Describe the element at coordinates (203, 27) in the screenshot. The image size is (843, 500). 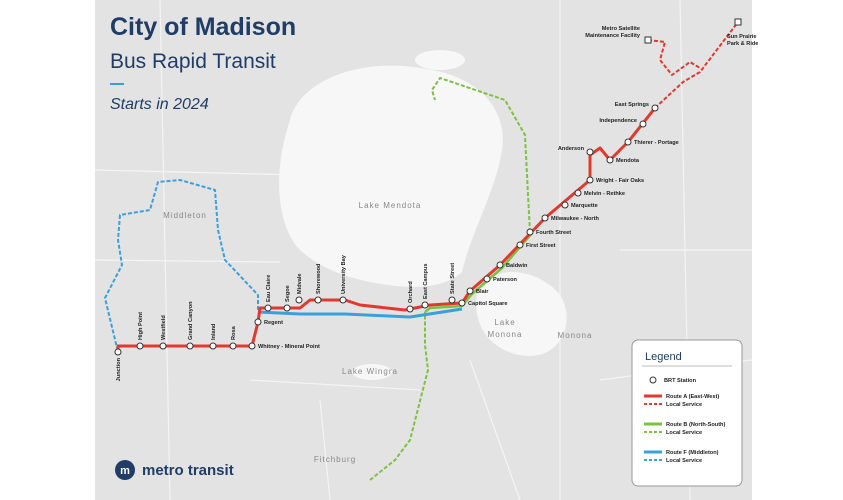
I see `title: City of Madison` at that location.